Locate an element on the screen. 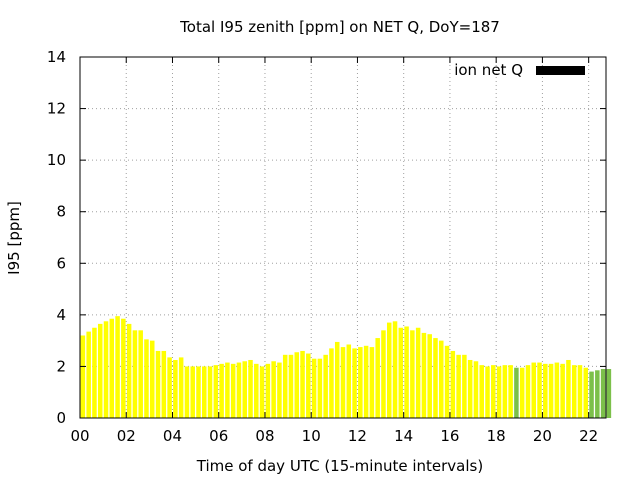 The width and height of the screenshot is (640, 480). legend-swatch is located at coordinates (560, 70).